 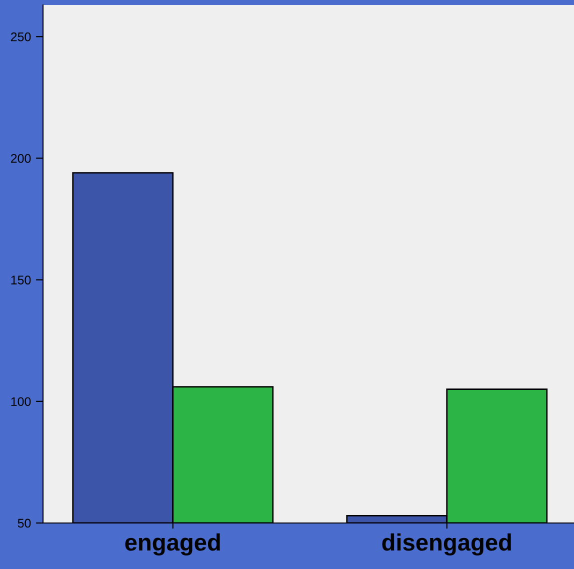 I want to click on x-tick-label: disengaged, so click(x=446, y=544).